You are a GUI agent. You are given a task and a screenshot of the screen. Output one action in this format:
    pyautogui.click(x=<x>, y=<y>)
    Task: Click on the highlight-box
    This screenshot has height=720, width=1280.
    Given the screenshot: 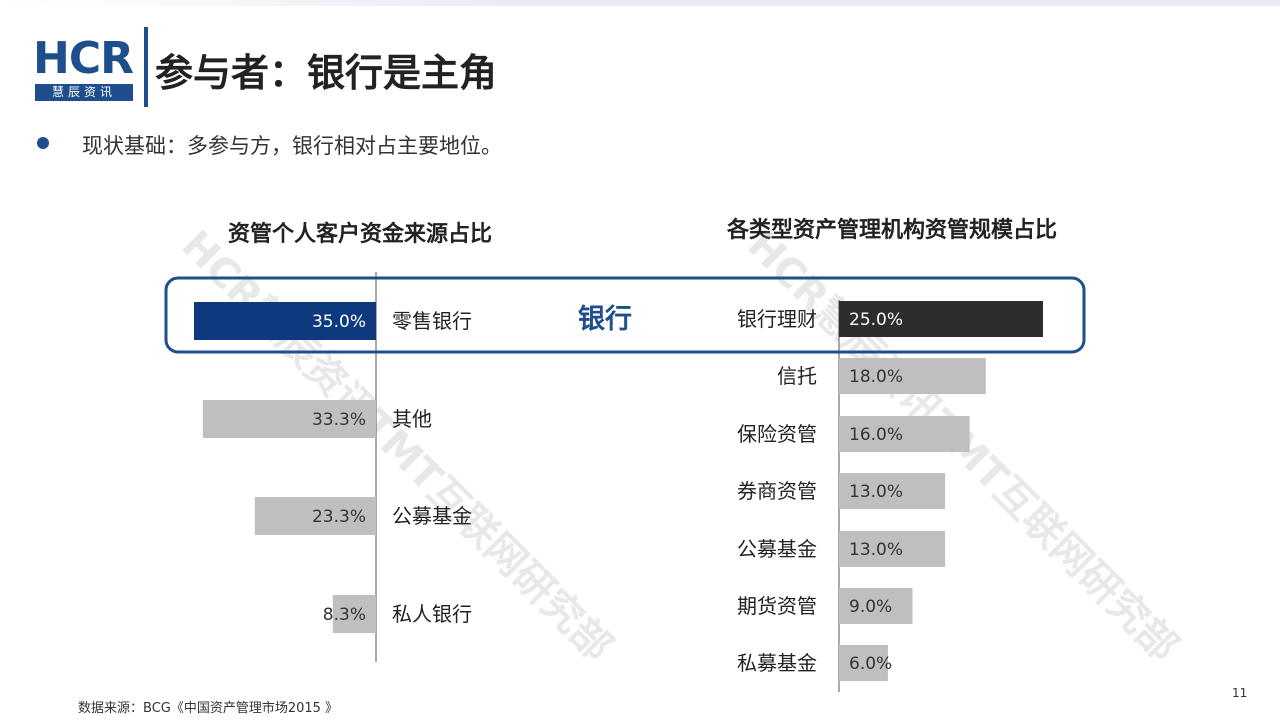 What is the action you would take?
    pyautogui.click(x=625, y=315)
    